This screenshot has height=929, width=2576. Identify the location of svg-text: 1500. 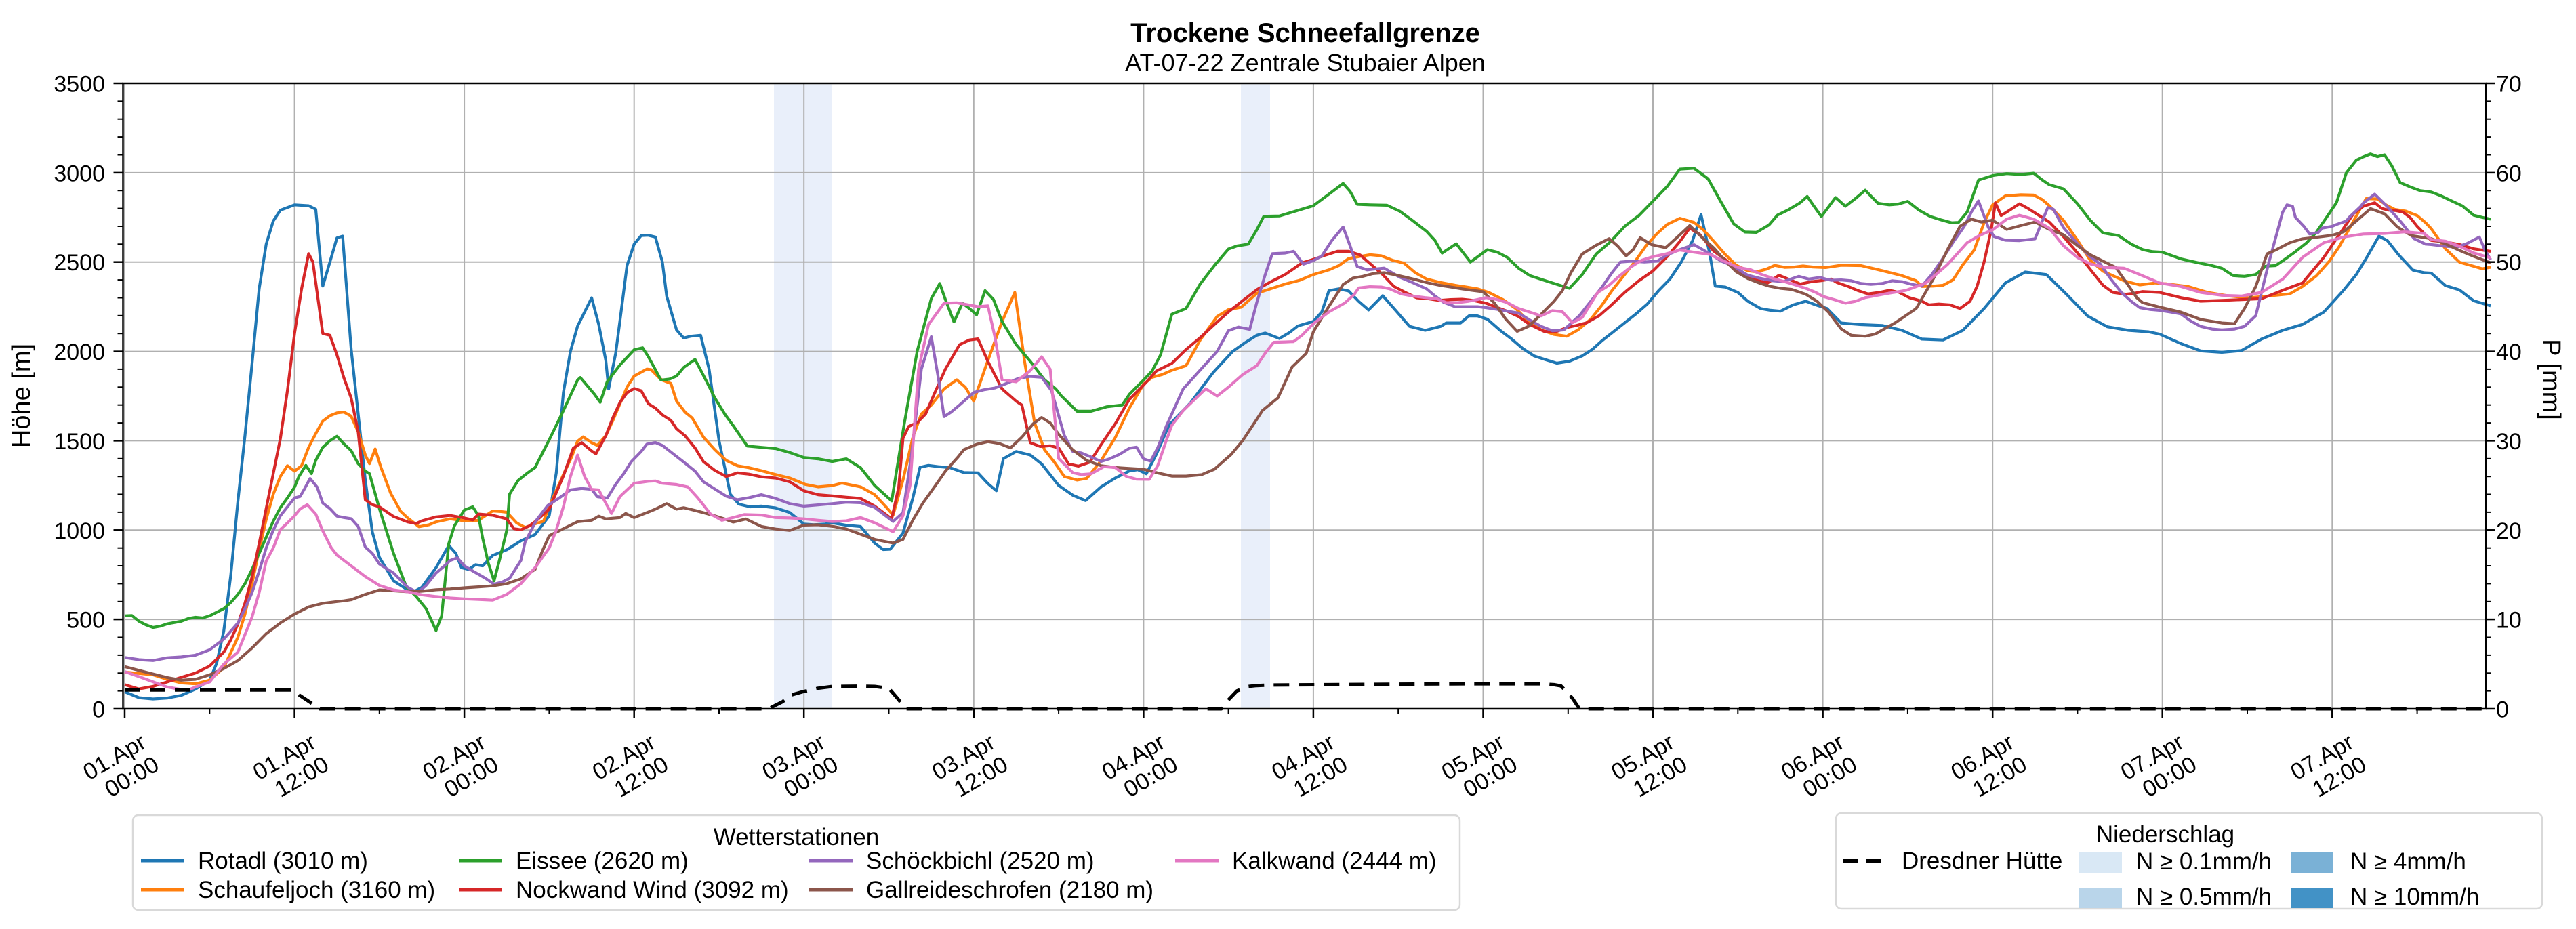
(80, 442).